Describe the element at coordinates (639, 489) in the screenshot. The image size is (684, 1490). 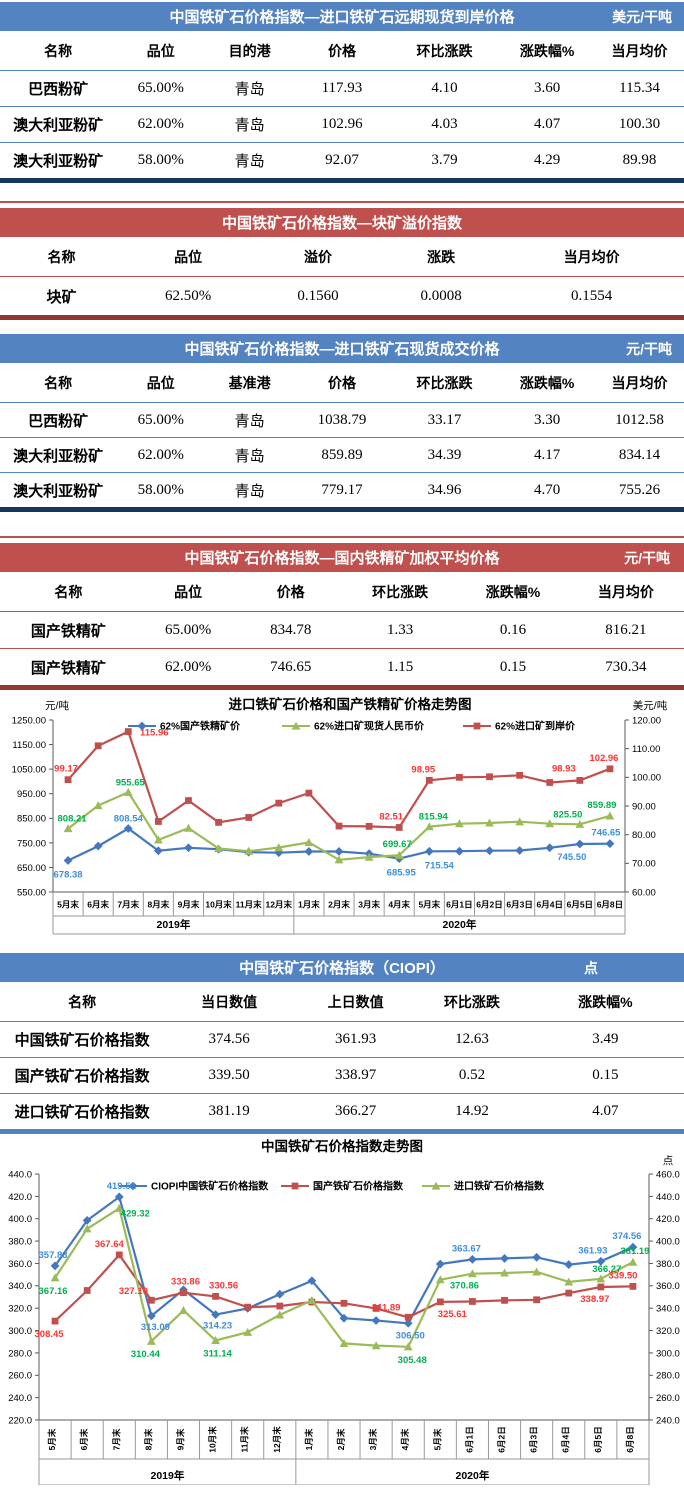
I see `table-cell: 755.26` at that location.